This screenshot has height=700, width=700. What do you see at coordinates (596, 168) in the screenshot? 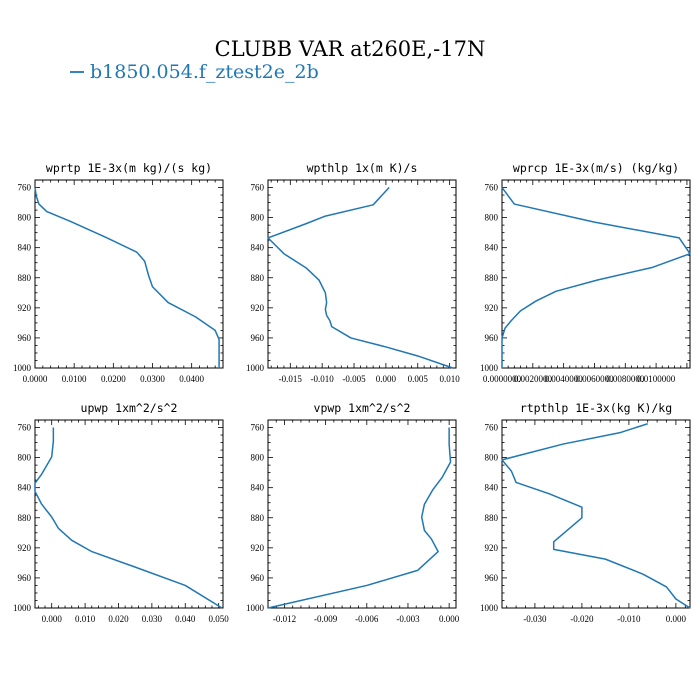
I see `subplot-title: wprcp 1E-3x(m/s) (kg/kg)` at bounding box center [596, 168].